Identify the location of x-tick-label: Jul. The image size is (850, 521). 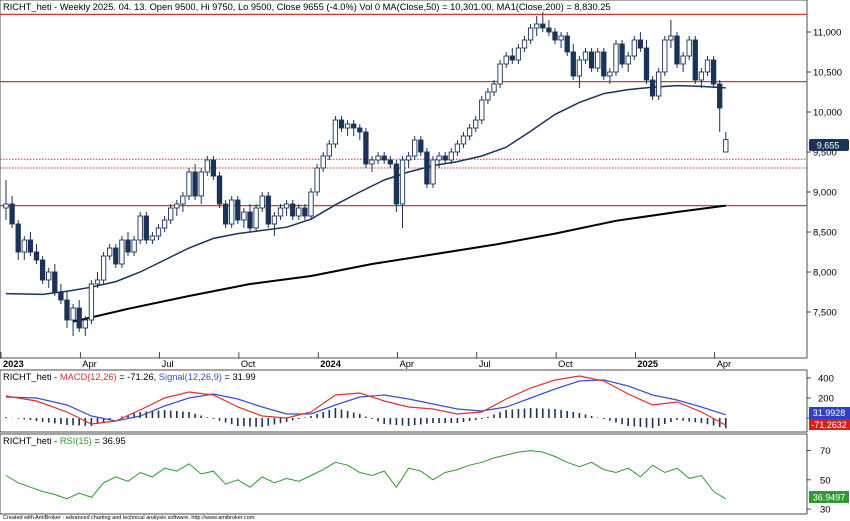
(168, 364).